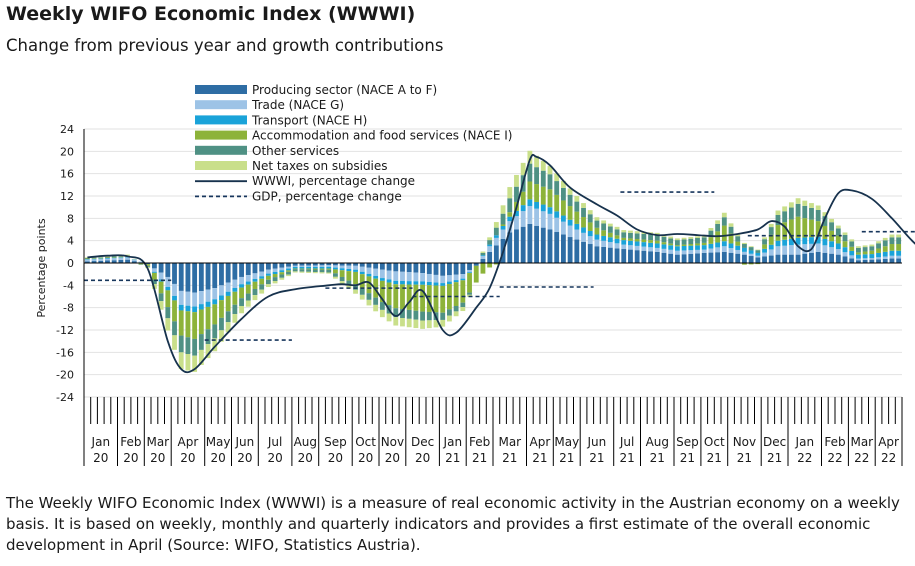  What do you see at coordinates (327, 196) in the screenshot?
I see `legend-label: GDP, percentage change` at bounding box center [327, 196].